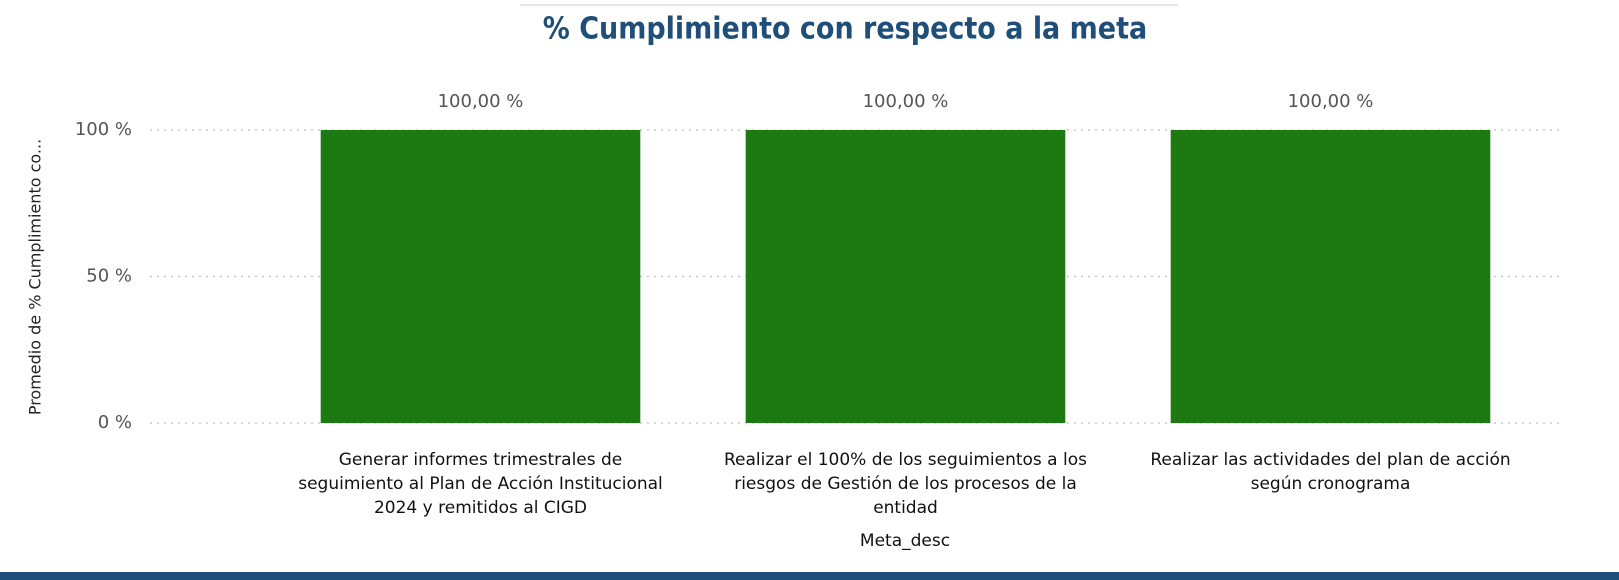 The width and height of the screenshot is (1619, 580). I want to click on x-axis-title: Meta_desc, so click(905, 541).